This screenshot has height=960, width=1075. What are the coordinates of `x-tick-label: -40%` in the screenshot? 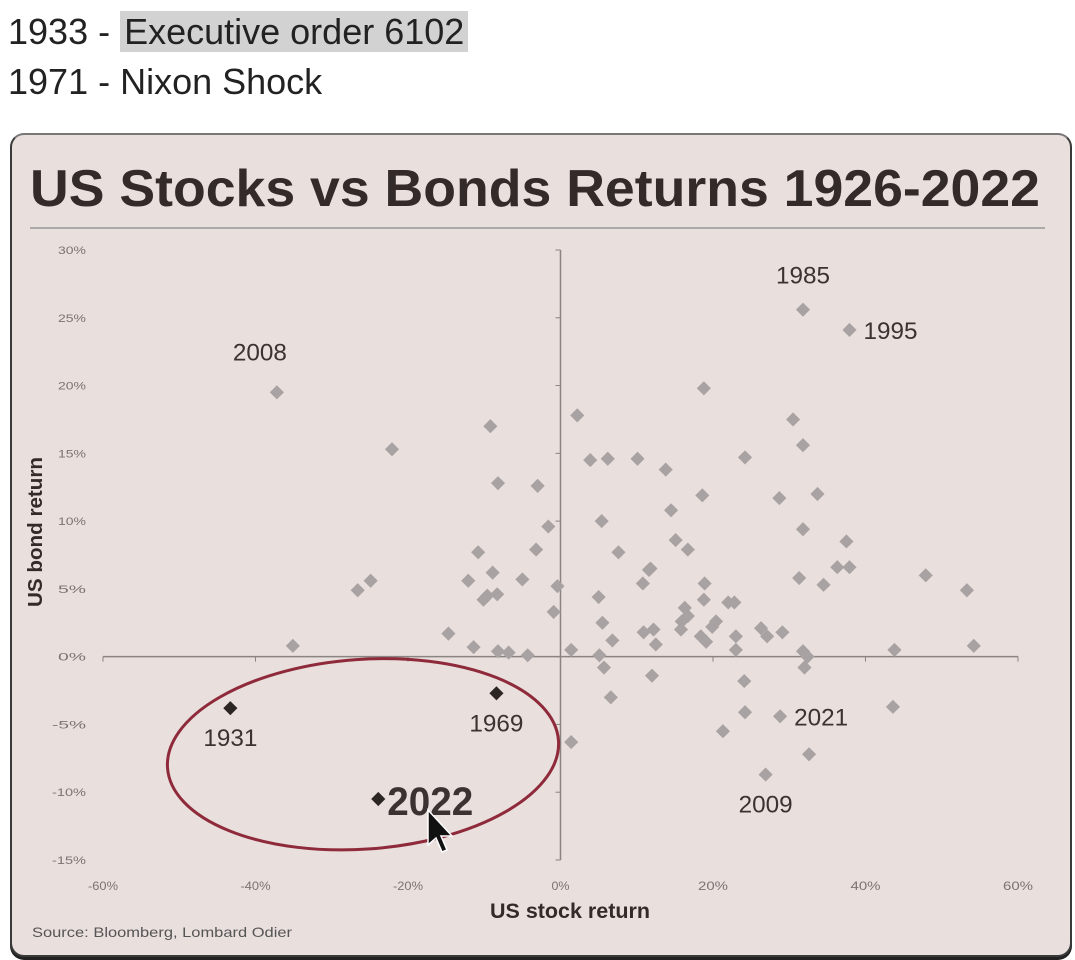 It's located at (256, 886).